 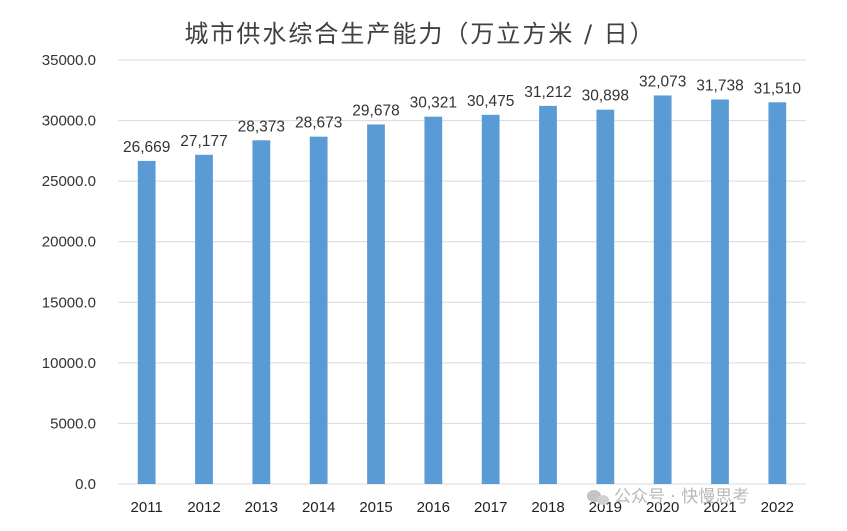 I want to click on data-label: 32,073, so click(x=662, y=81).